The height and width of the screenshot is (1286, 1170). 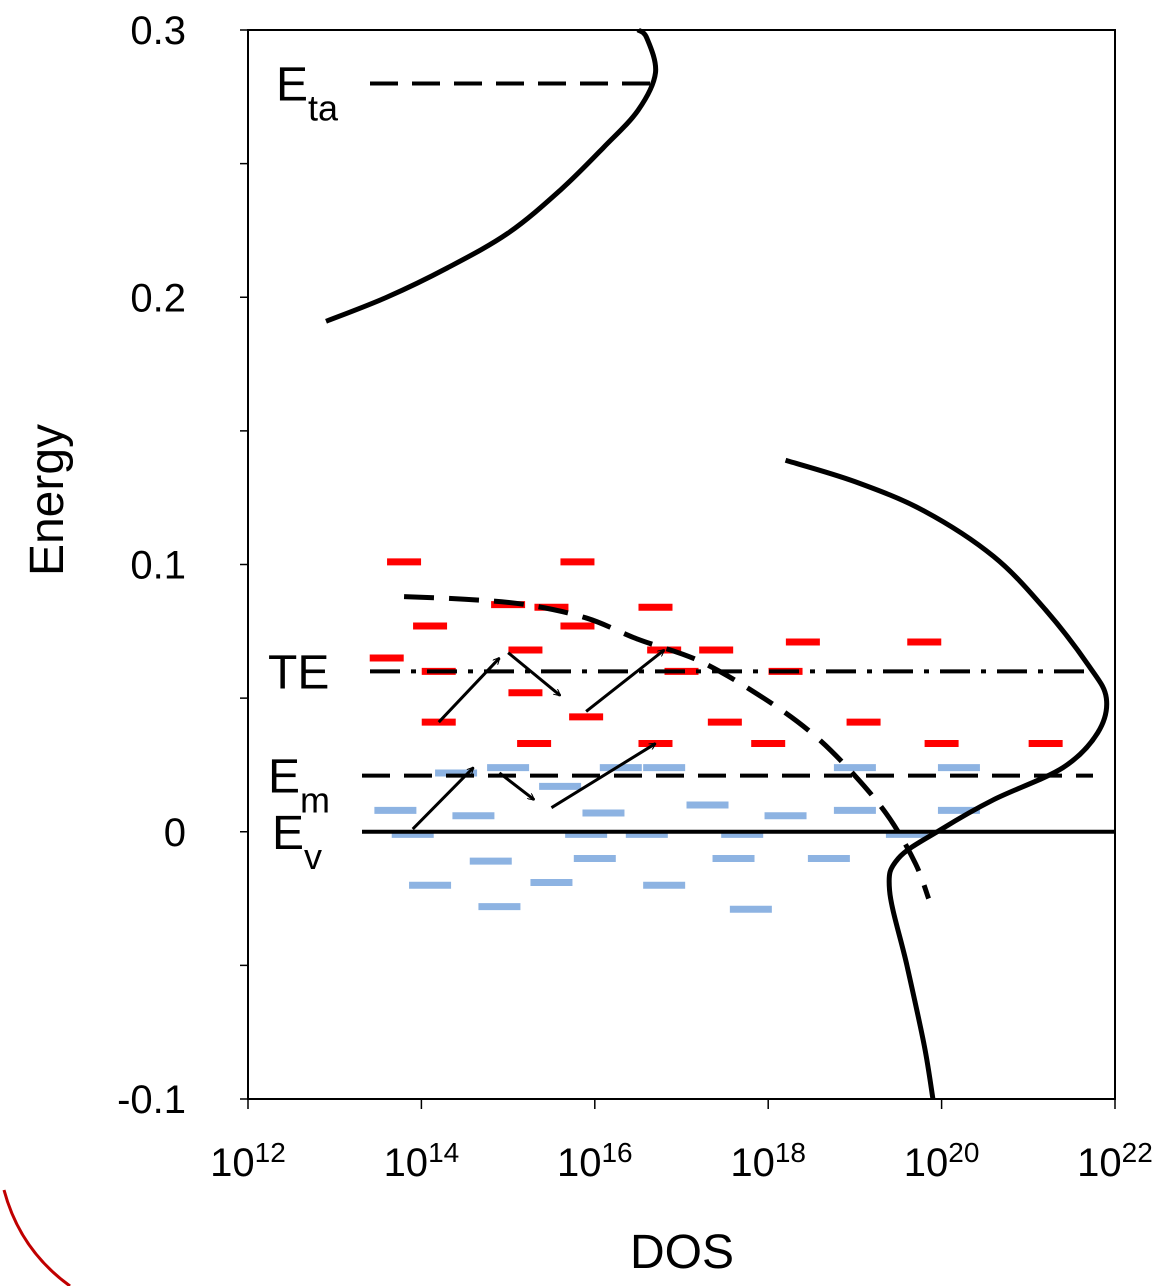 What do you see at coordinates (307, 93) in the screenshot?
I see `level-label: Eta` at bounding box center [307, 93].